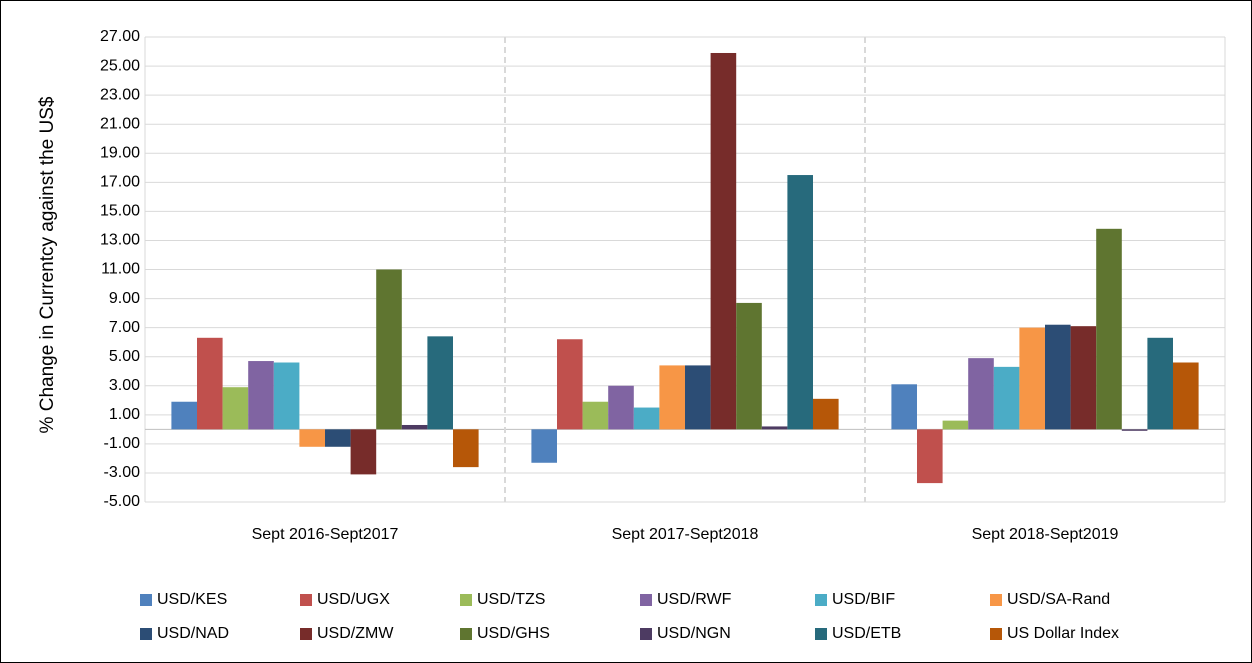 The width and height of the screenshot is (1252, 663). I want to click on y-tick-label: 25.00, so click(120, 65).